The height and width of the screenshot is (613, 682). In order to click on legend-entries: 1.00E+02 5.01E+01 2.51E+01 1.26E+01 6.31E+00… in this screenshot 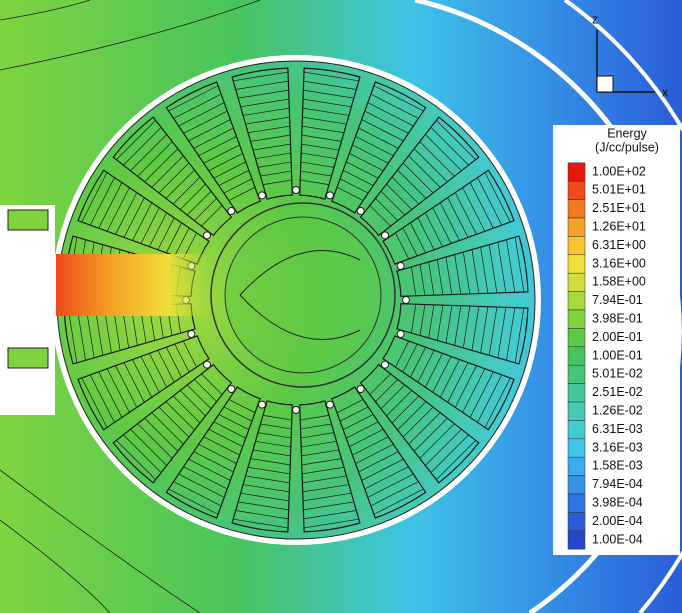, I will do `click(606, 356)`.